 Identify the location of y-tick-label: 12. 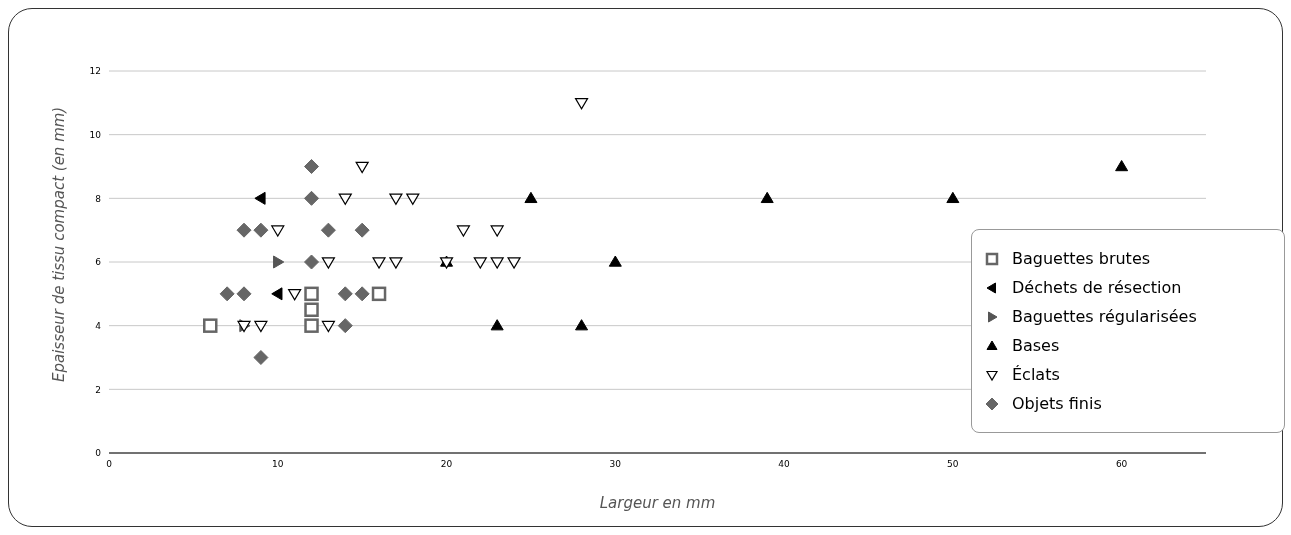
(95, 71).